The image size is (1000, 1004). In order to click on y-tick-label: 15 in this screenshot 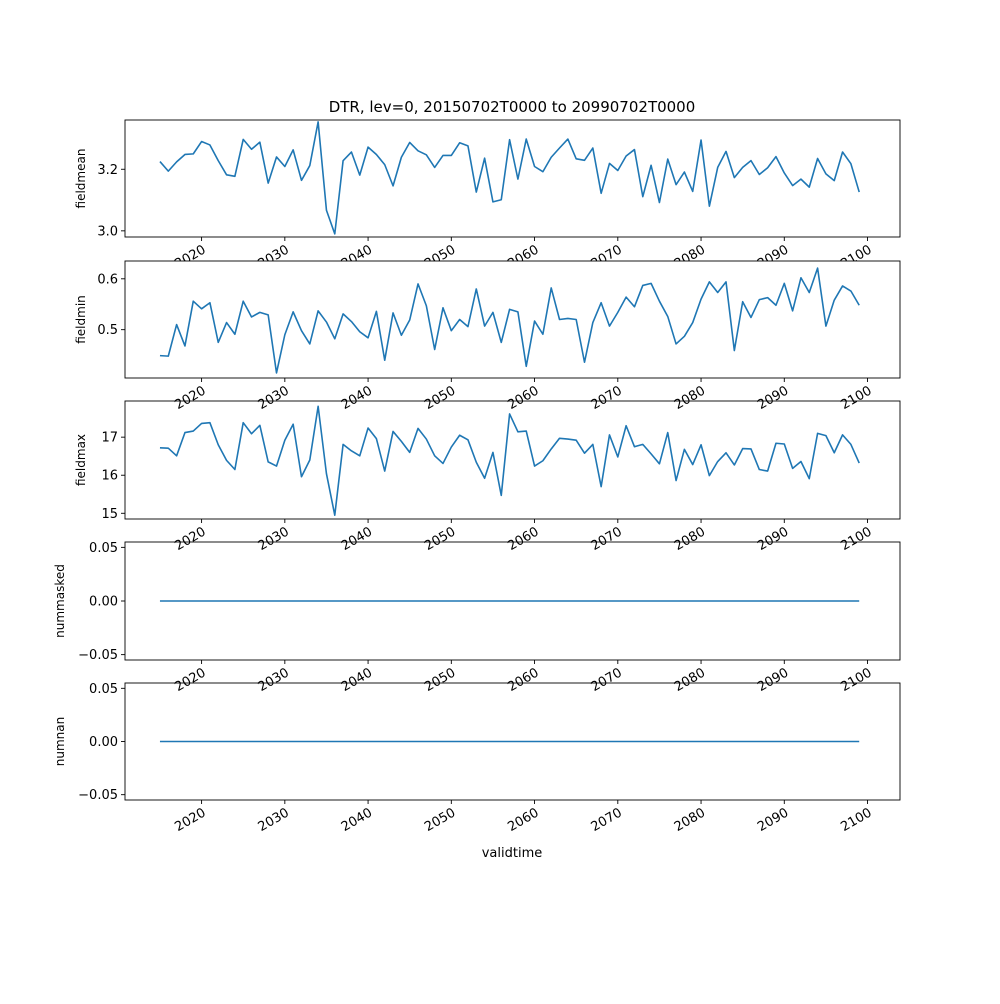, I will do `click(109, 514)`.